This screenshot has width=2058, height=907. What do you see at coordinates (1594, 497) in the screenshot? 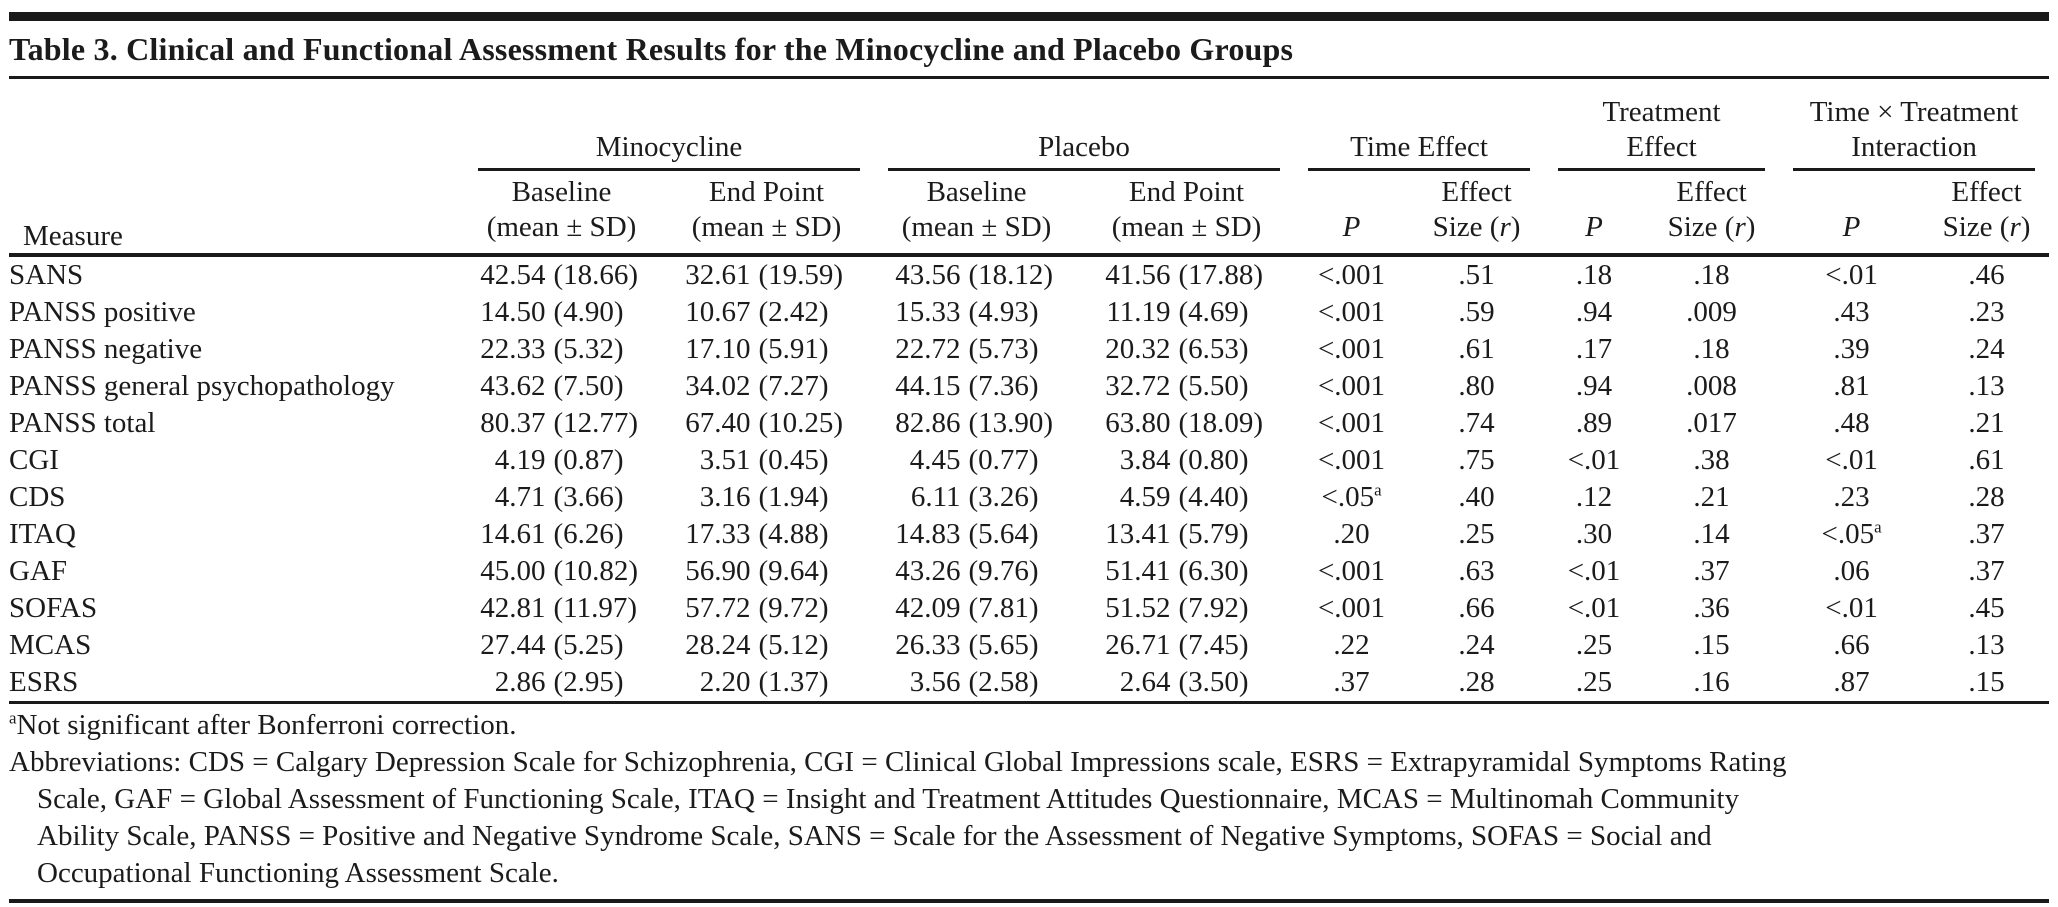
I see `cell-treat-p: .12` at bounding box center [1594, 497].